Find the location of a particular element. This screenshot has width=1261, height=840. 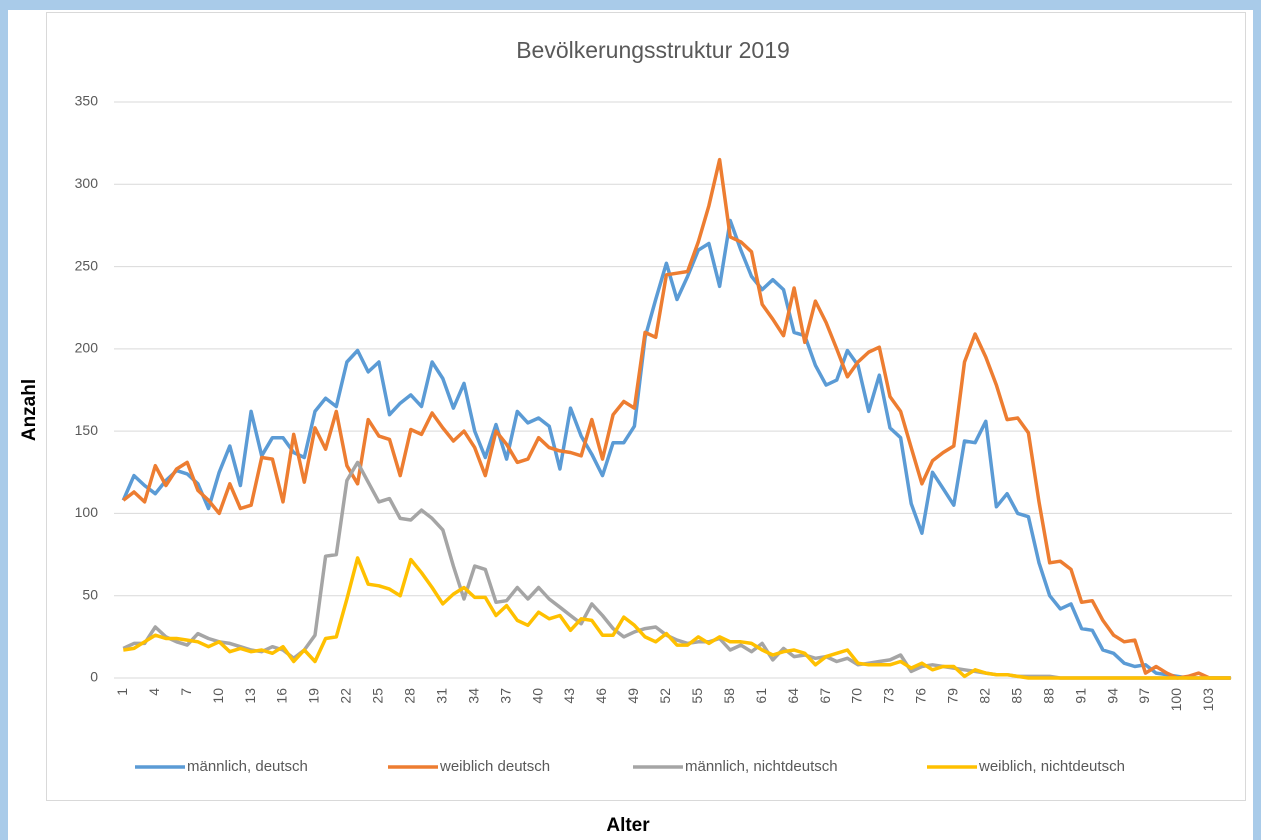

legend-label: weiblich, nichtdeutsch is located at coordinates (1051, 766).